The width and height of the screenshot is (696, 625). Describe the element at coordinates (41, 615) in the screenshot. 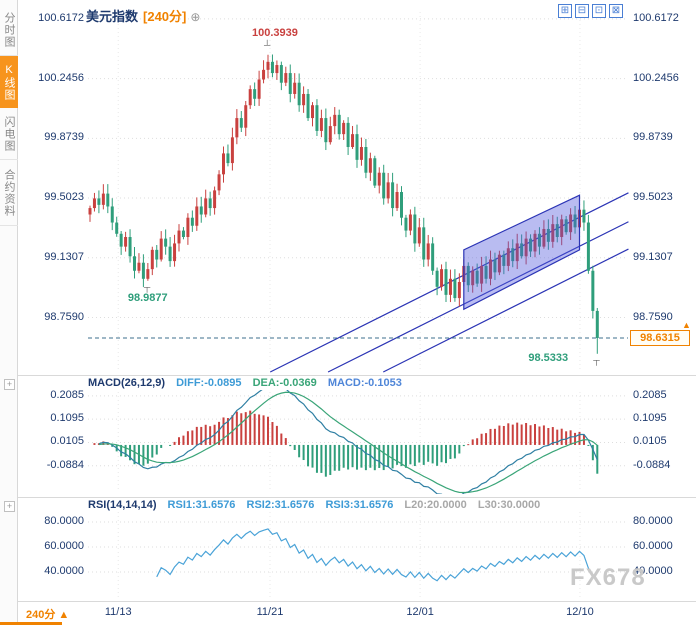

I see `timeframe-dropdown-label: 240分` at that location.